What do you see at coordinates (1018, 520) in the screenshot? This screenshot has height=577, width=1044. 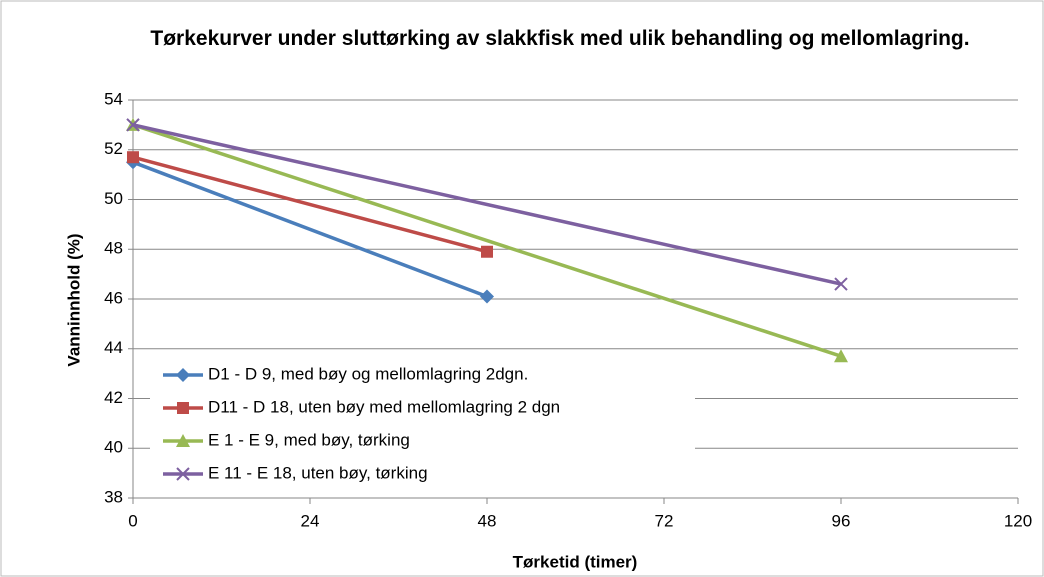 I see `x-tick-label: 120` at bounding box center [1018, 520].